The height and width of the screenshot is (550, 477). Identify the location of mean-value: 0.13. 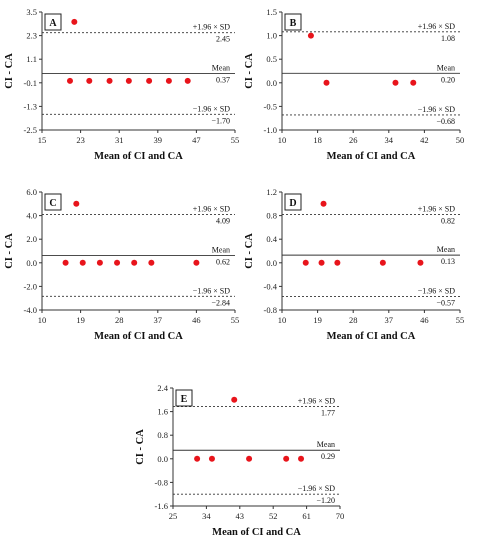
(448, 261).